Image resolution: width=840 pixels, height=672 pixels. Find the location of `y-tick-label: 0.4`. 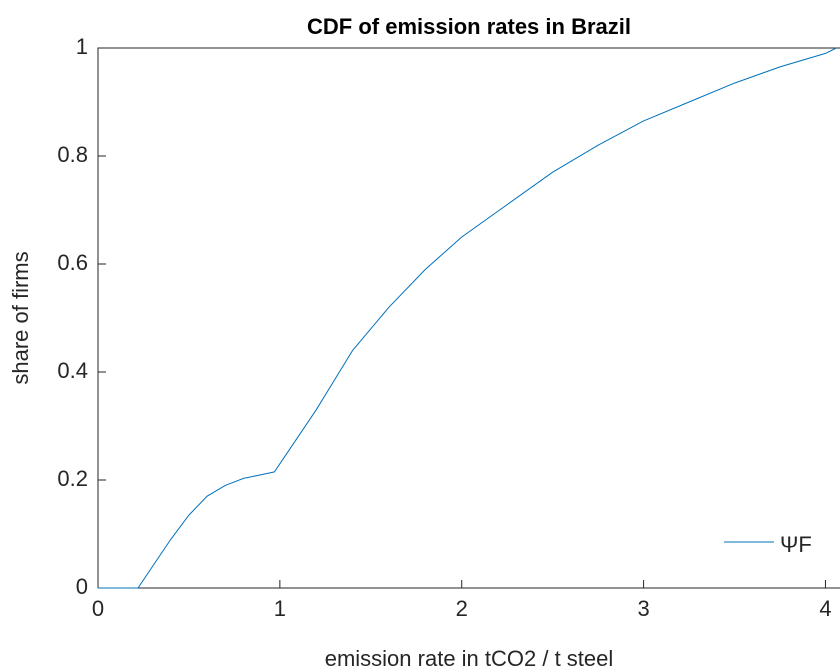

y-tick-label: 0.4 is located at coordinates (72, 370).